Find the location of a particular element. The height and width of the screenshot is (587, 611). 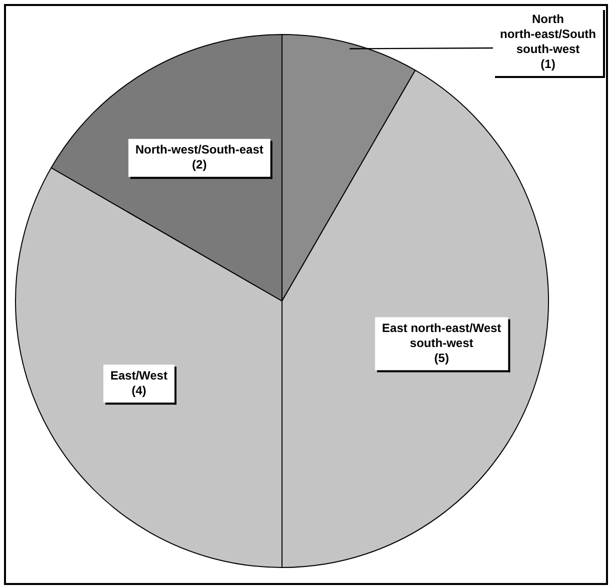

slice-label: North north-east/South south-west is located at coordinates (548, 34).